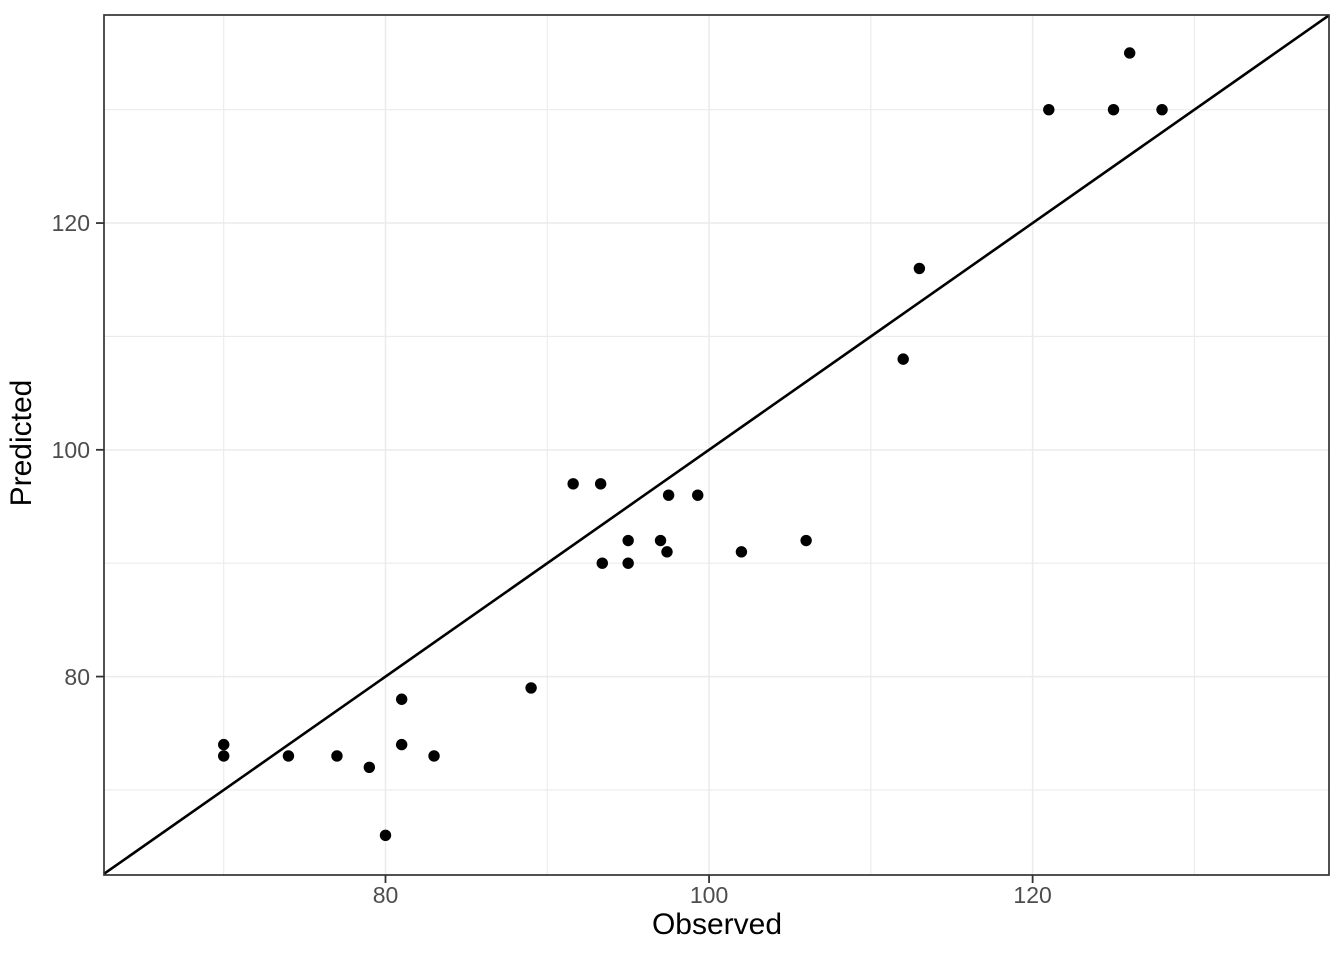 The image size is (1344, 960). I want to click on y-tick-label: 120, so click(70, 223).